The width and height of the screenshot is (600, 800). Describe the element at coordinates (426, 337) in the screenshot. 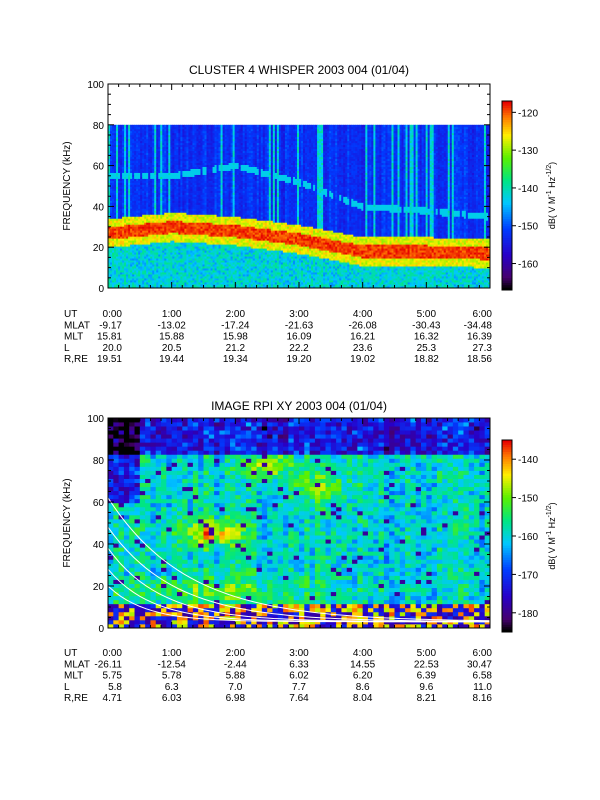

I see `ephemeris-value: 16.32` at that location.